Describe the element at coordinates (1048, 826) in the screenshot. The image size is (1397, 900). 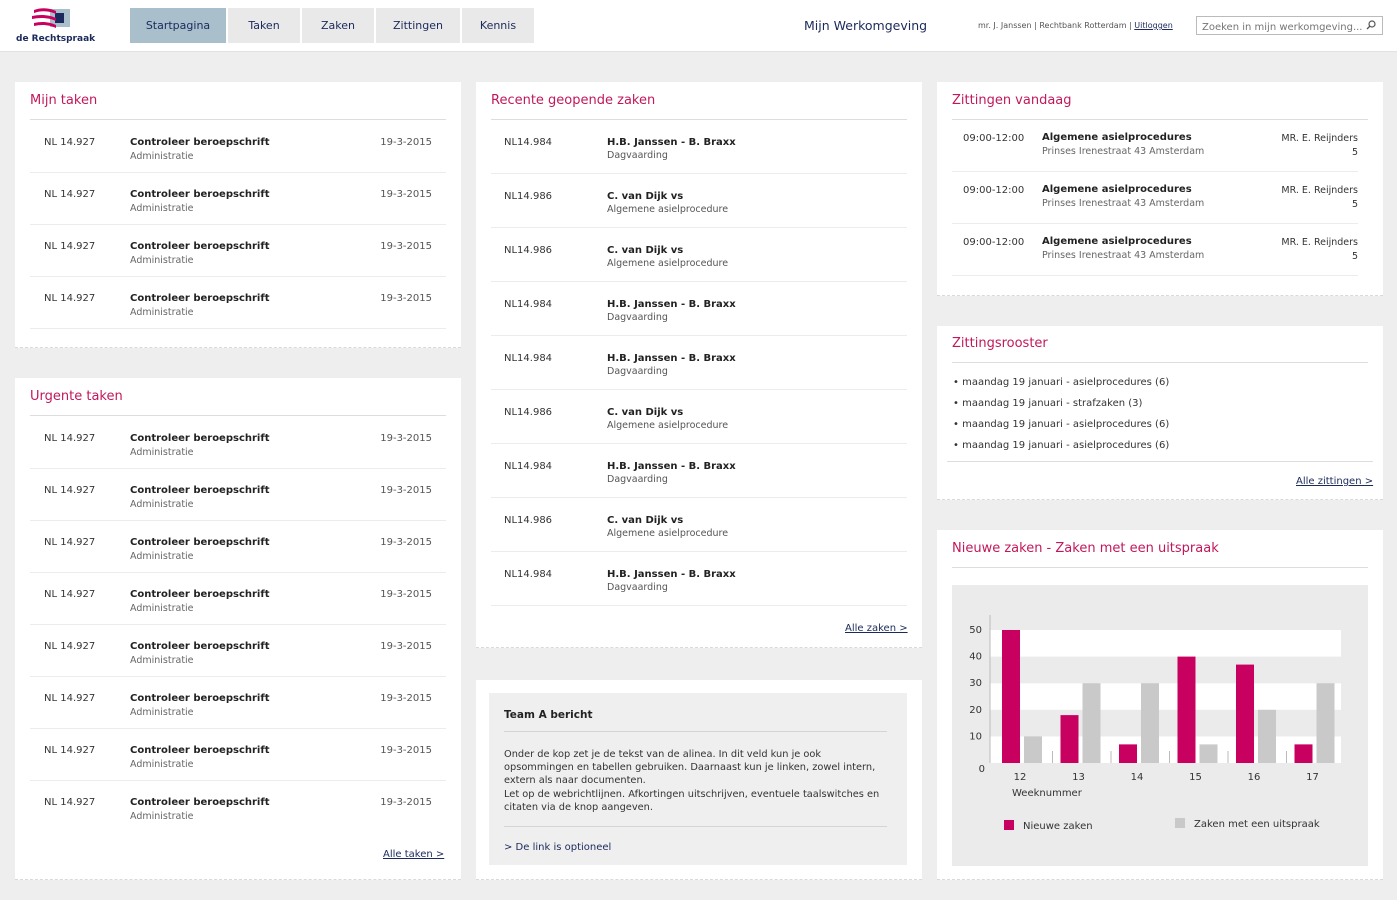
I see `legend-nieuwe-zaken: Nieuwe zaken` at that location.